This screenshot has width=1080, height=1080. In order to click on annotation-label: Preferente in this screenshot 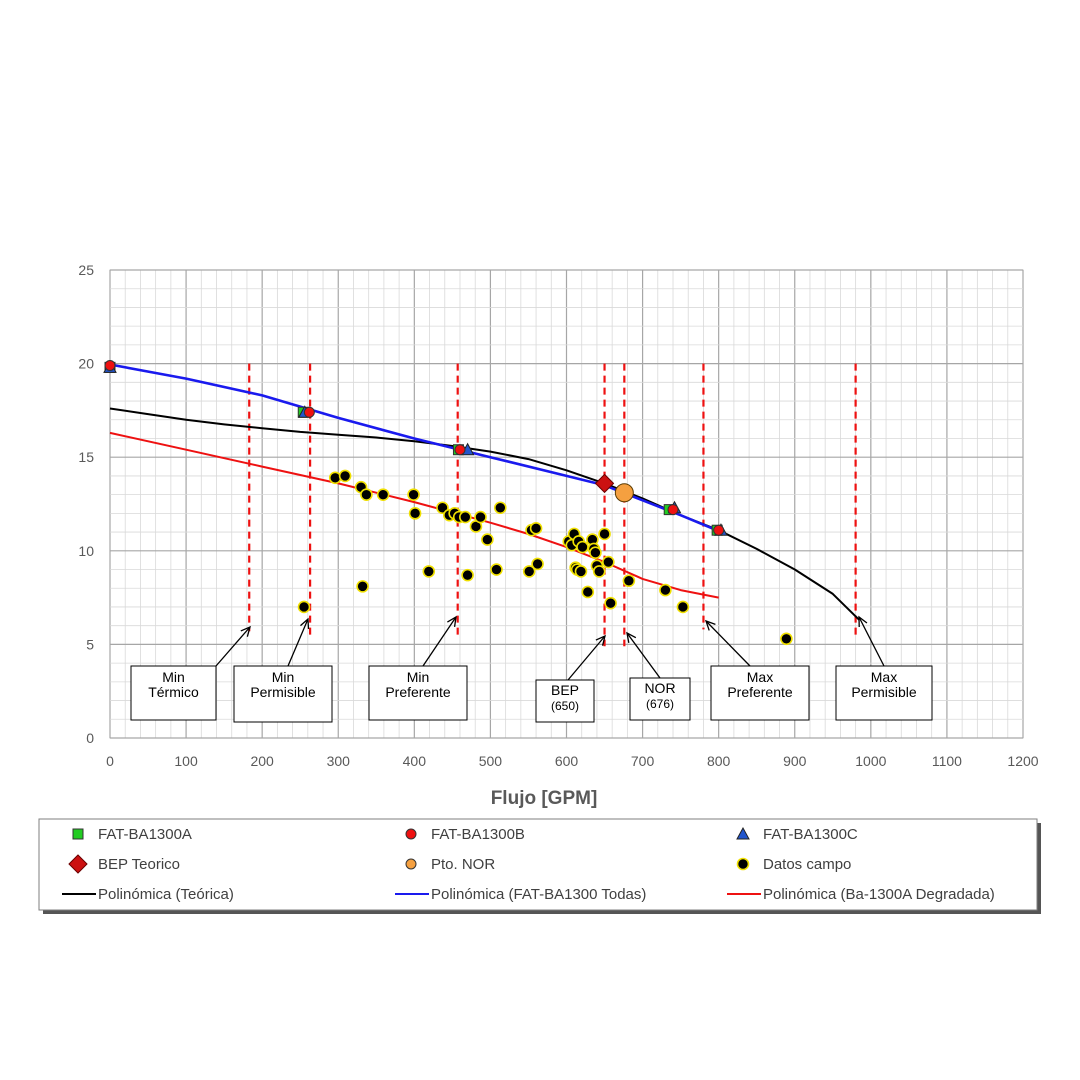, I will do `click(418, 692)`.